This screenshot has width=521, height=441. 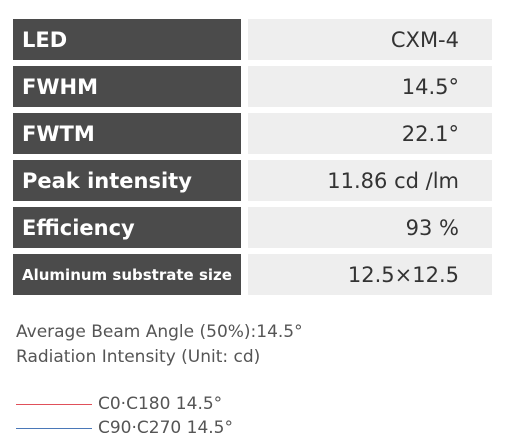 I want to click on spec-label: Peak intensity, so click(x=127, y=180).